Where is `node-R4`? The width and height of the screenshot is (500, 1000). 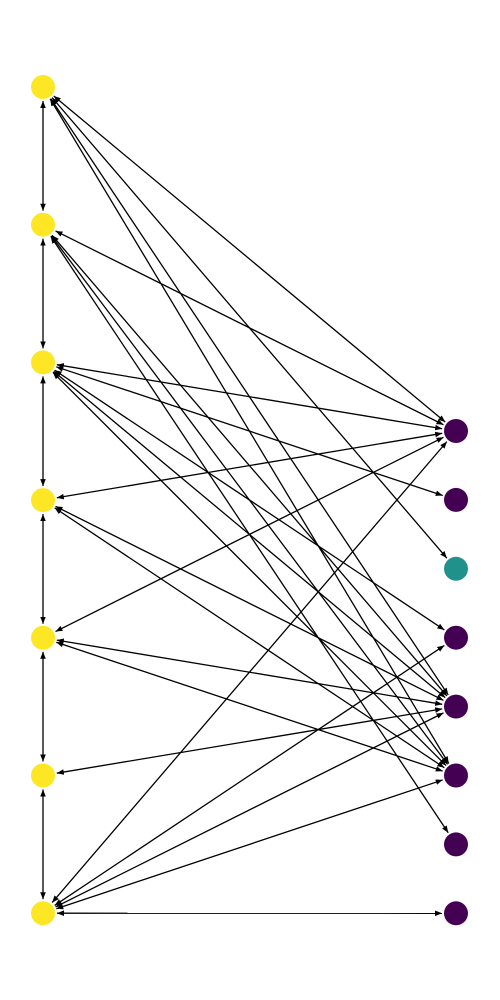 node-R4 is located at coordinates (456, 706).